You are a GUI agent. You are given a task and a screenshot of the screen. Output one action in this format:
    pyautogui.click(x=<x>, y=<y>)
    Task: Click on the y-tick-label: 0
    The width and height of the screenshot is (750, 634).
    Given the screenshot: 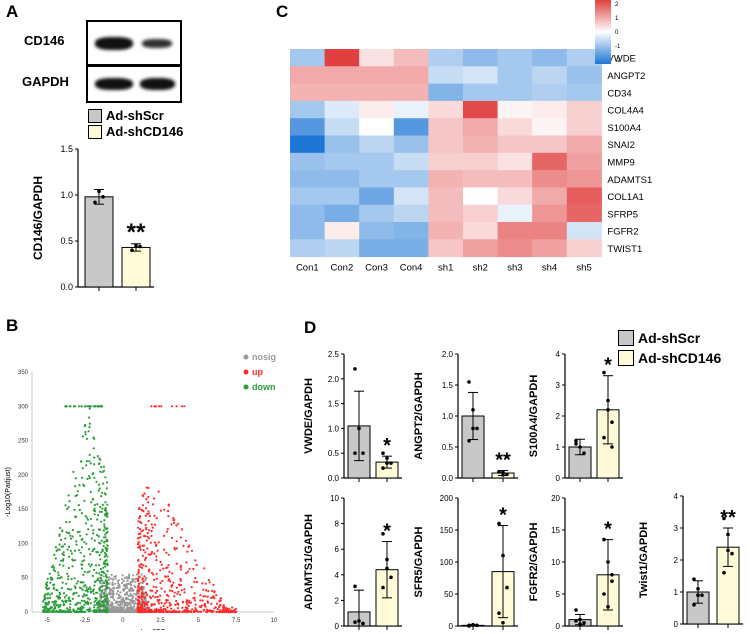 What is the action you would take?
    pyautogui.click(x=558, y=478)
    